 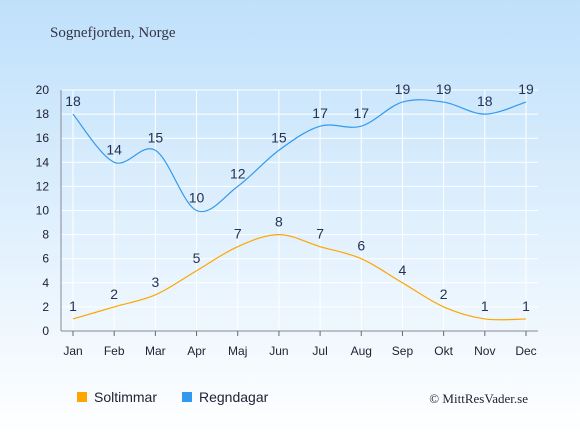 What do you see at coordinates (114, 351) in the screenshot?
I see `x-tick-label: Feb` at bounding box center [114, 351].